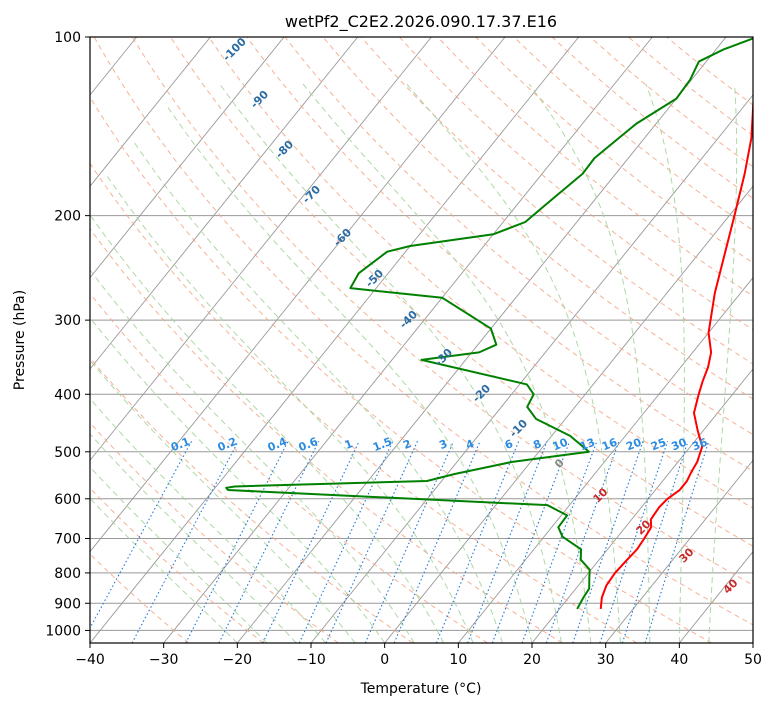 The height and width of the screenshot is (708, 775). What do you see at coordinates (67, 395) in the screenshot?
I see `y-tick-label: 400` at bounding box center [67, 395].